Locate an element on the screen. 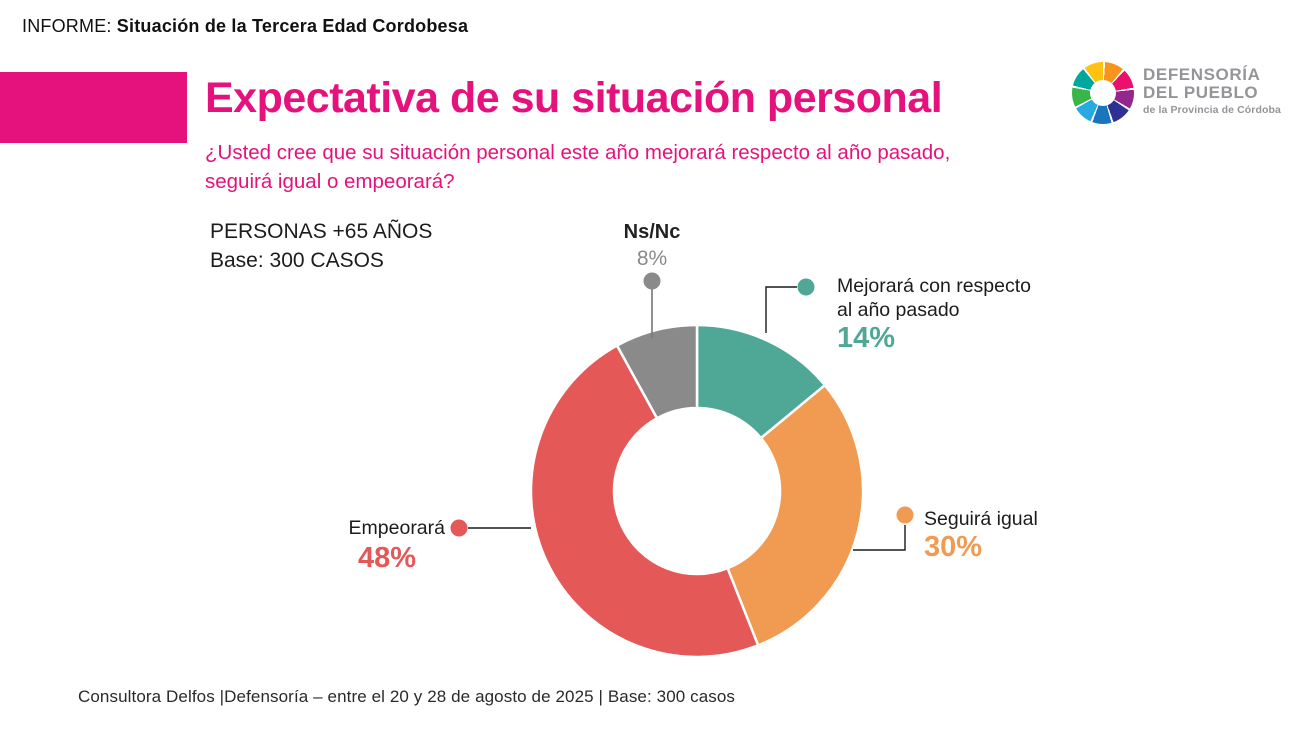 This screenshot has height=731, width=1300. logo-name-line2: DEL PUEBLO is located at coordinates (1201, 92).